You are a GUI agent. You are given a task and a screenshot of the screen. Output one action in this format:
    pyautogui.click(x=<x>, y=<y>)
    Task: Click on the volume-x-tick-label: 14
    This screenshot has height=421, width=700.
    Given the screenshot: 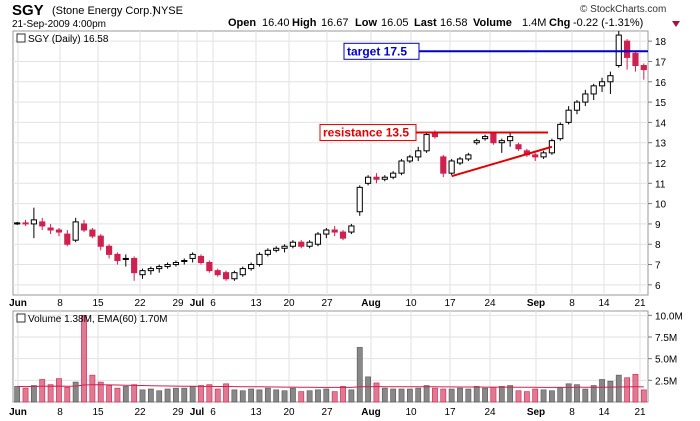 What is the action you would take?
    pyautogui.click(x=604, y=412)
    